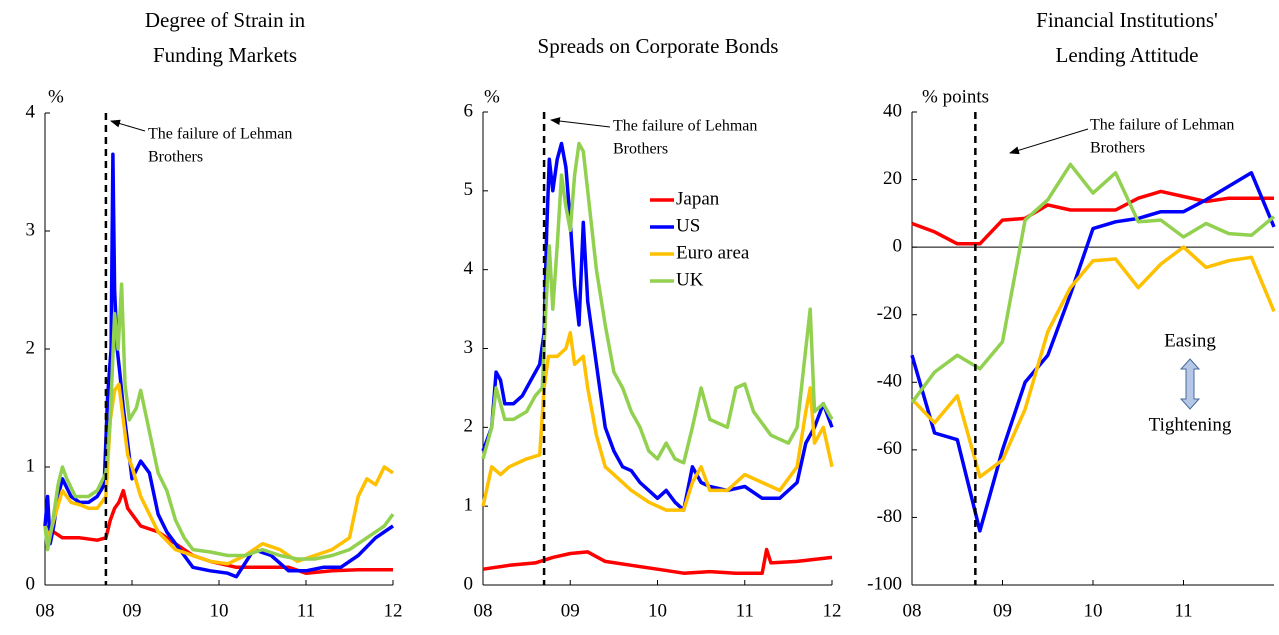 The image size is (1279, 635). Describe the element at coordinates (889, 448) in the screenshot. I see `y-tick-label: -60` at that location.